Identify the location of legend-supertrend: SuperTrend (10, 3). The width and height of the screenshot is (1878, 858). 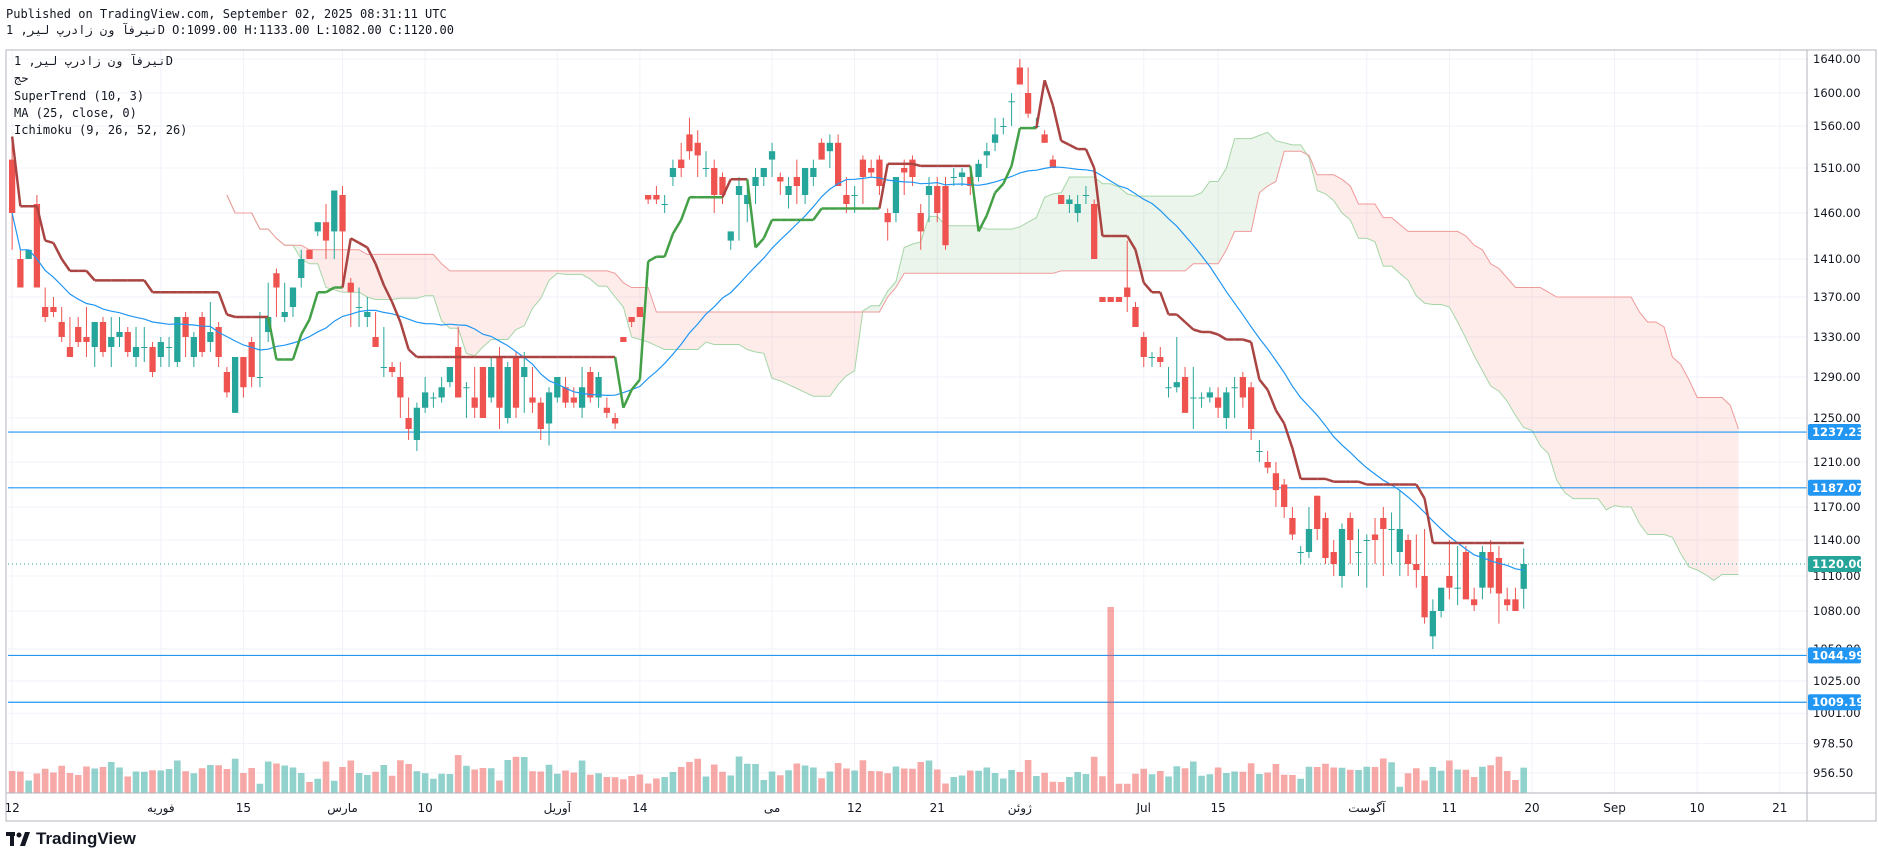
(79, 96).